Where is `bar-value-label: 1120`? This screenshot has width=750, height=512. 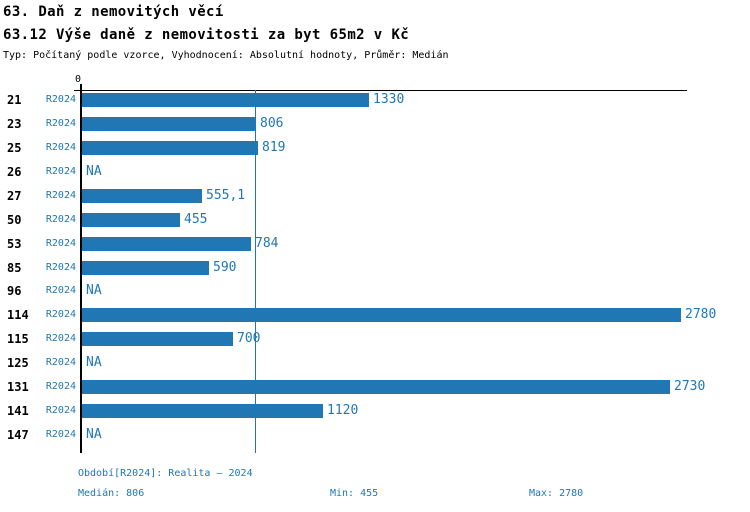 bar-value-label: 1120 is located at coordinates (343, 410).